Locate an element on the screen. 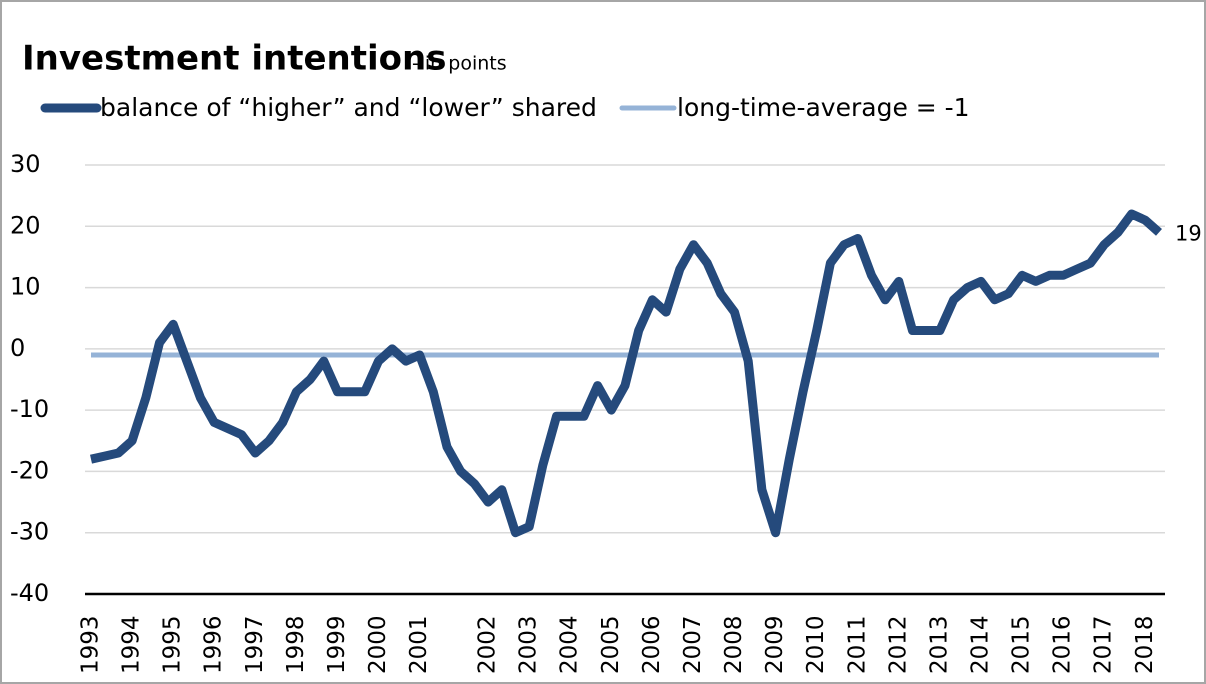 The image size is (1206, 684). x-tick-label: 1997 is located at coordinates (255, 644).